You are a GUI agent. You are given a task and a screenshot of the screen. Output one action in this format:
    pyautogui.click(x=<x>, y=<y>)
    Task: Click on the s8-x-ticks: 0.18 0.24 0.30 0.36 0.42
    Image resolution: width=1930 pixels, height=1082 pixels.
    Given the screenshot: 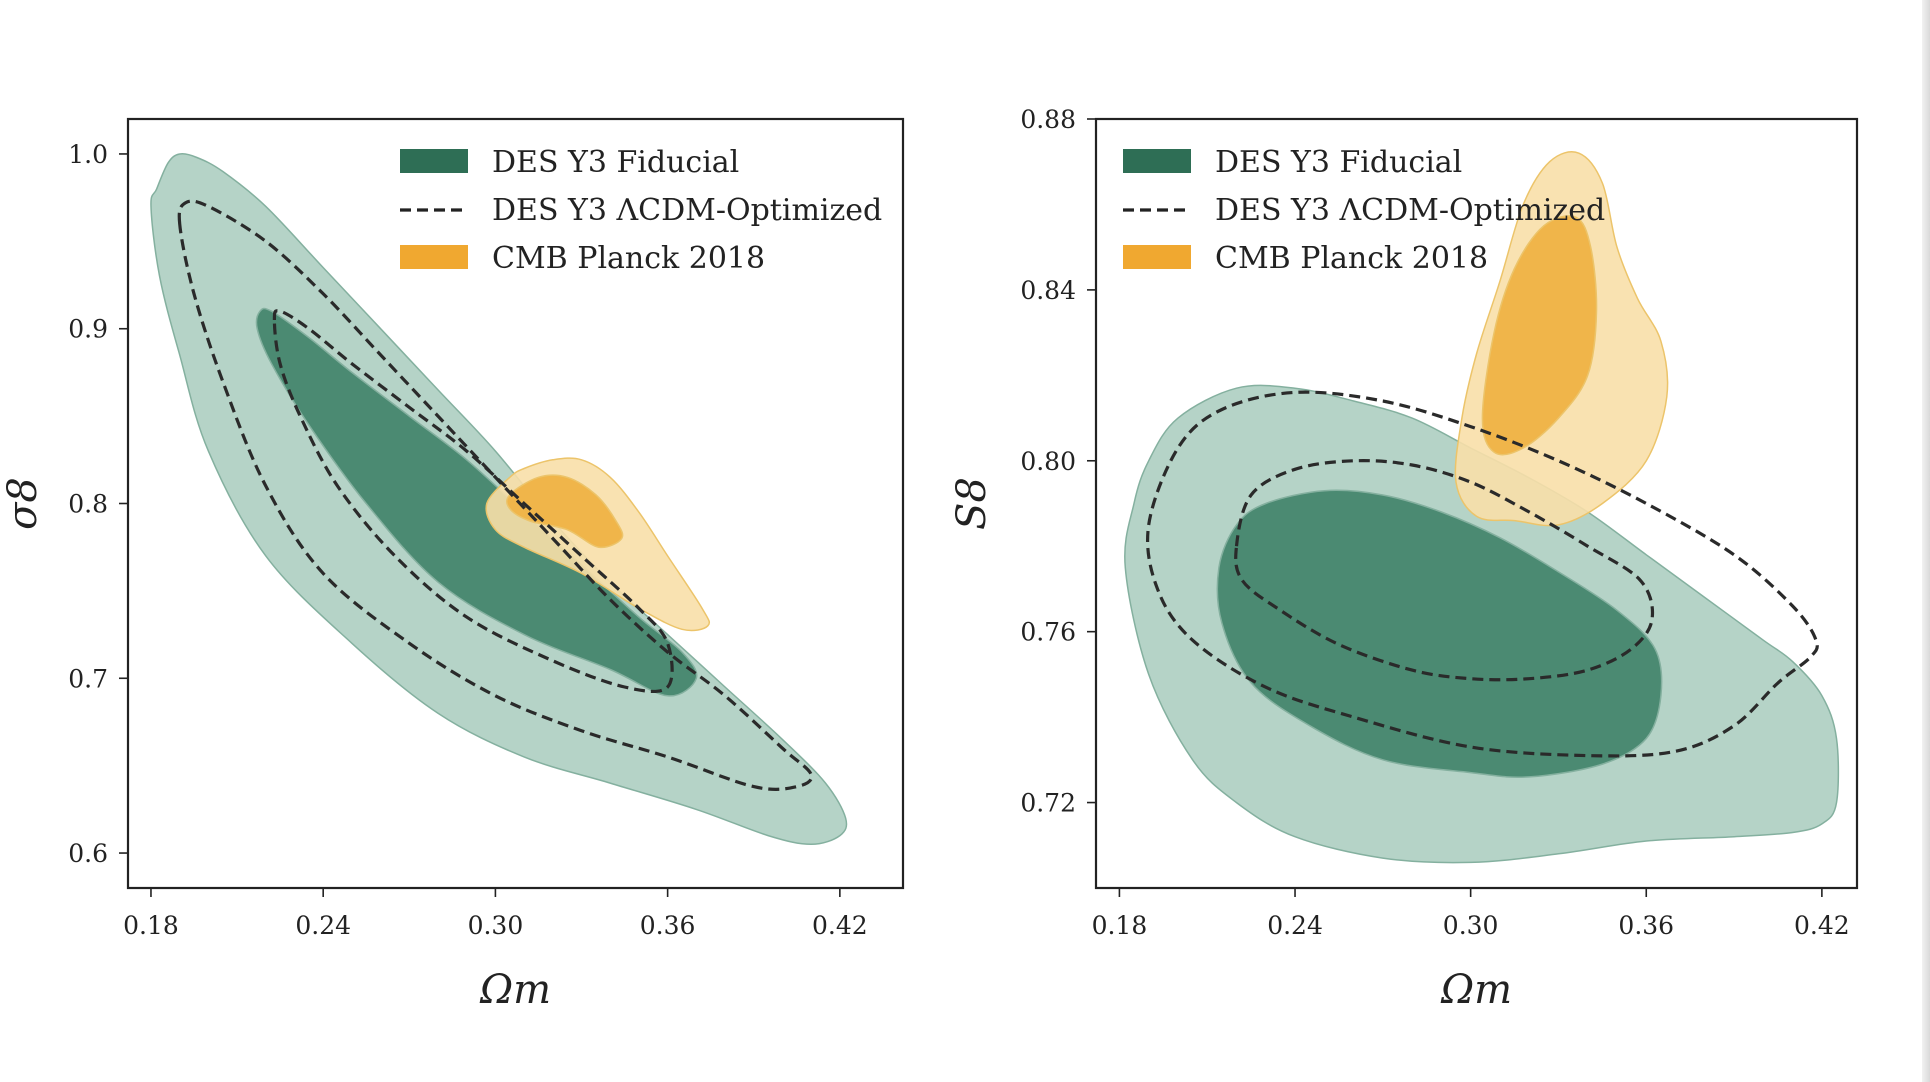 What is the action you would take?
    pyautogui.click(x=1471, y=914)
    